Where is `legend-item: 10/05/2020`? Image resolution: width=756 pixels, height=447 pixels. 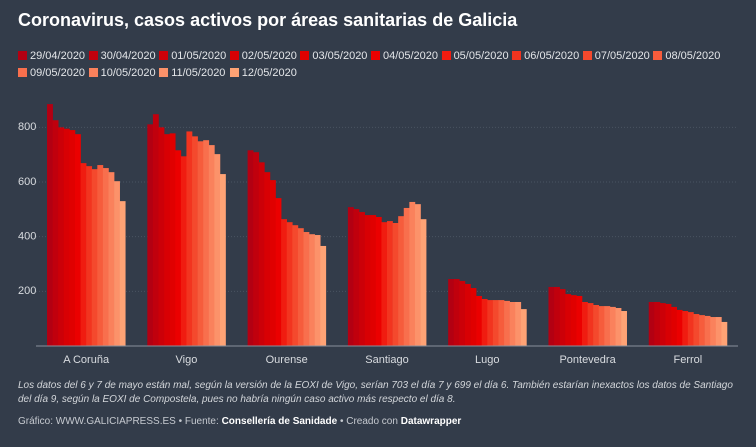
legend-item: 10/05/2020 is located at coordinates (124, 72).